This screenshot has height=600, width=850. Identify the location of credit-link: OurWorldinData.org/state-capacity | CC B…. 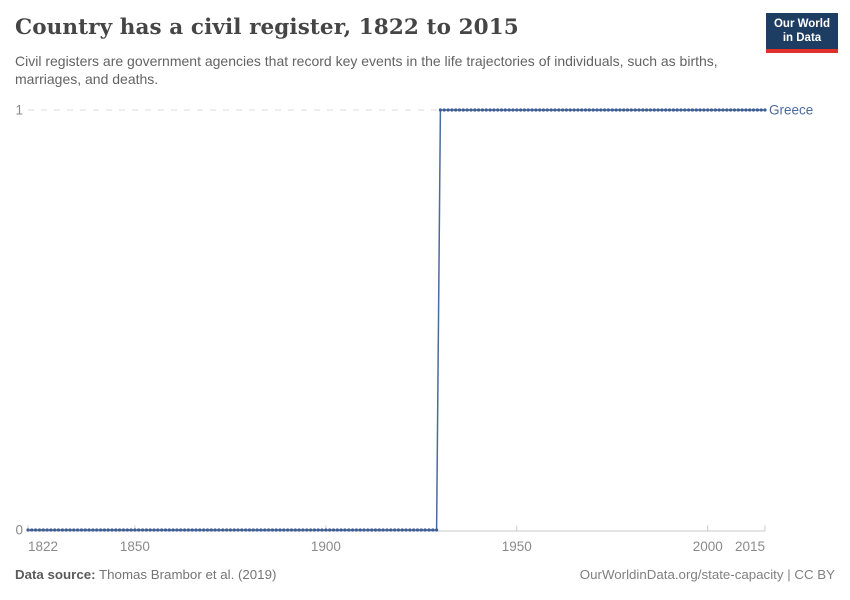
(707, 574).